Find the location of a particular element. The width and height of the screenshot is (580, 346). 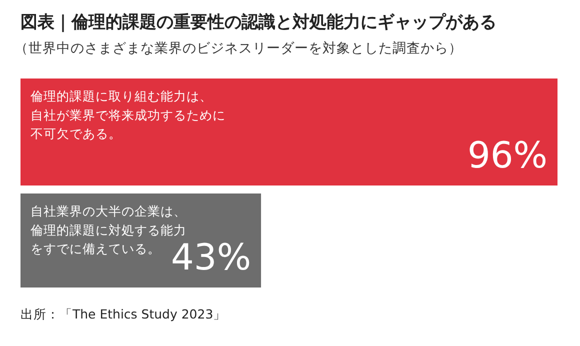

chart-subtitle: （世界中のさまざまな業界のビジネスリーダーを対象とした調査から） is located at coordinates (238, 48).